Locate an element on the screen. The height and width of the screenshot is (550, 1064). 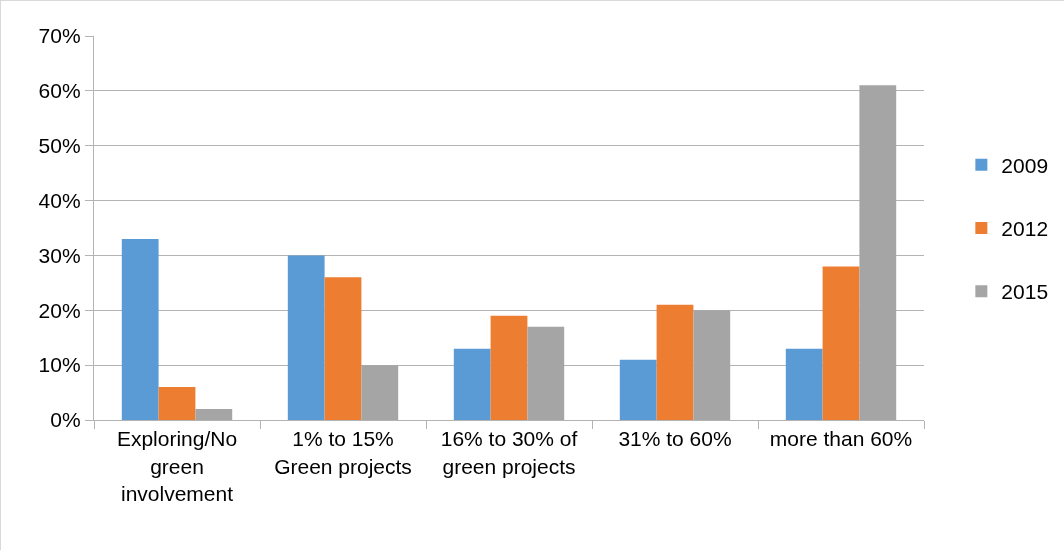
x-tick-label: 16% to 30% of green projects is located at coordinates (509, 452).